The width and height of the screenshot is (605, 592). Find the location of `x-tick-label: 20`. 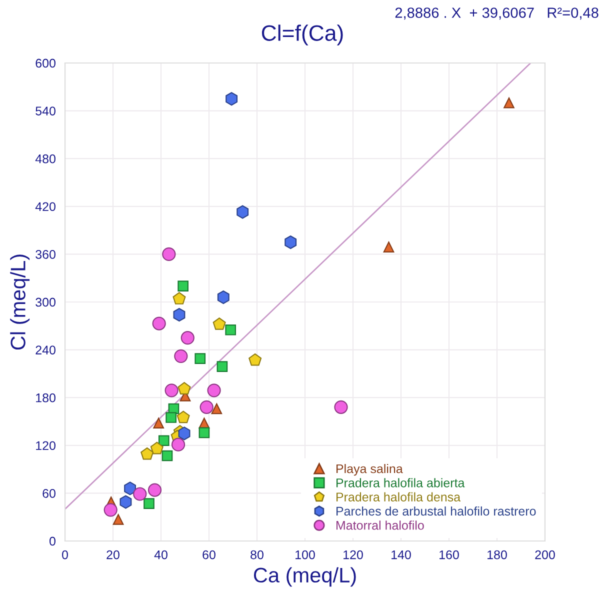

x-tick-label: 20 is located at coordinates (113, 555).